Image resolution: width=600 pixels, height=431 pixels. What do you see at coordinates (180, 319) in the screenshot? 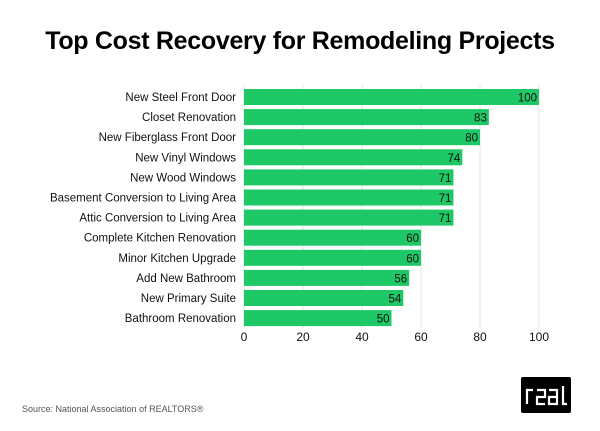
I see `category-label: Bathroom Renovation` at bounding box center [180, 319].